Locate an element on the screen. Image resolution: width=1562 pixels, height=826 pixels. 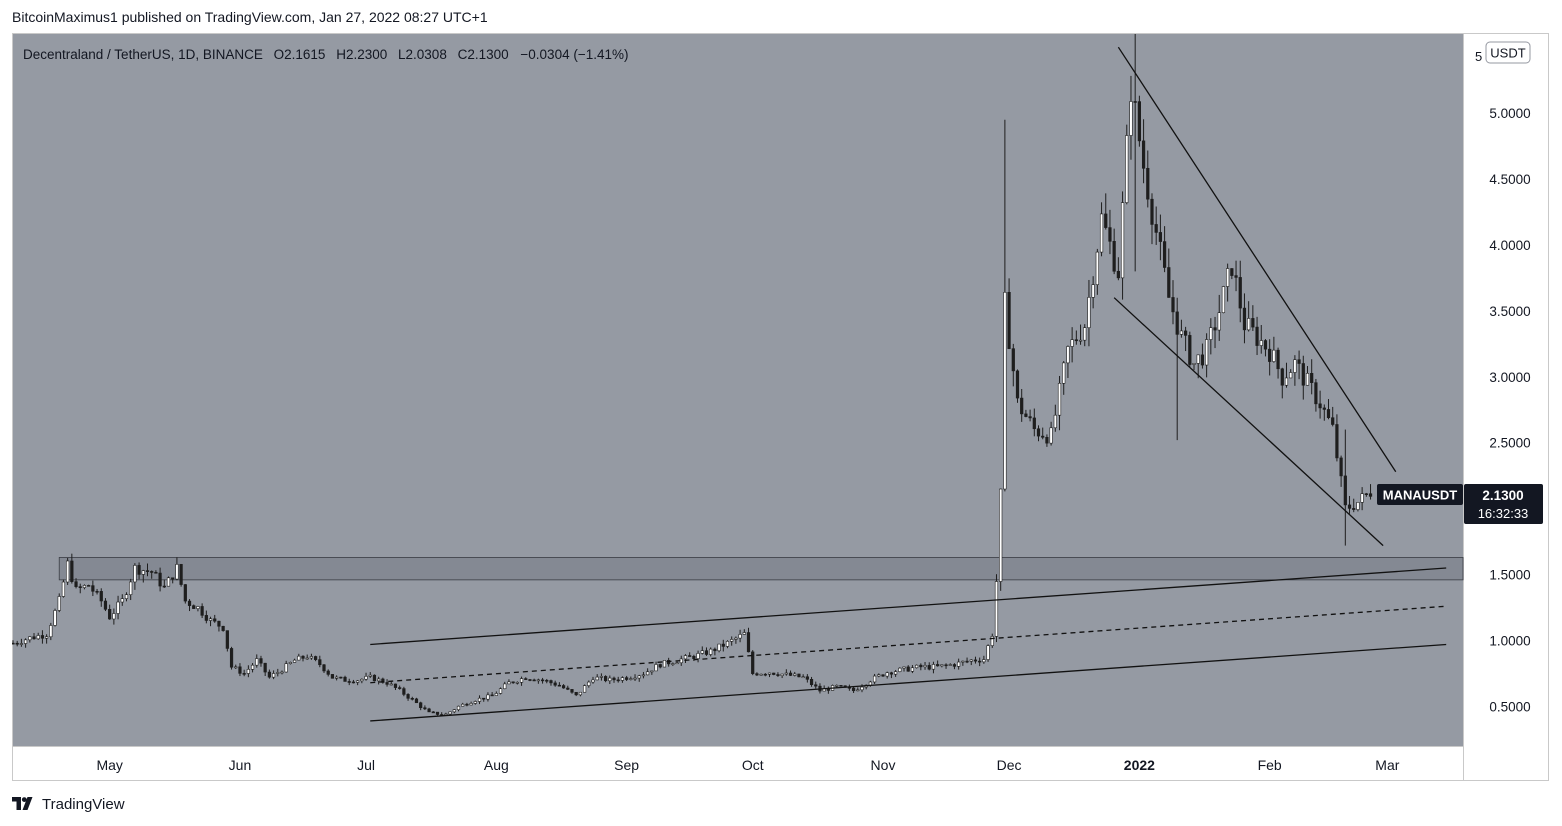
x-tick-label: Mar is located at coordinates (1387, 765).